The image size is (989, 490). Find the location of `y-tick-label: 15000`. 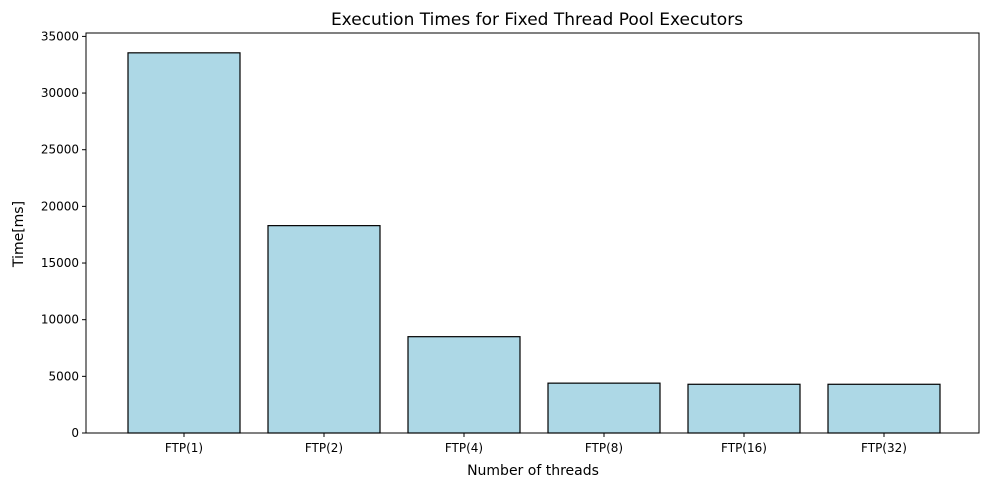

y-tick-label: 15000 is located at coordinates (60, 263).